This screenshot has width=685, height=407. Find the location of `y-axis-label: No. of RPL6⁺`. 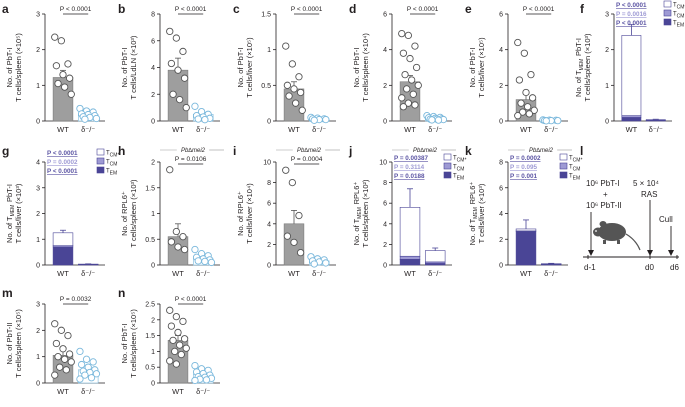

y-axis-label: No. of RPL6⁺ is located at coordinates (124, 213).